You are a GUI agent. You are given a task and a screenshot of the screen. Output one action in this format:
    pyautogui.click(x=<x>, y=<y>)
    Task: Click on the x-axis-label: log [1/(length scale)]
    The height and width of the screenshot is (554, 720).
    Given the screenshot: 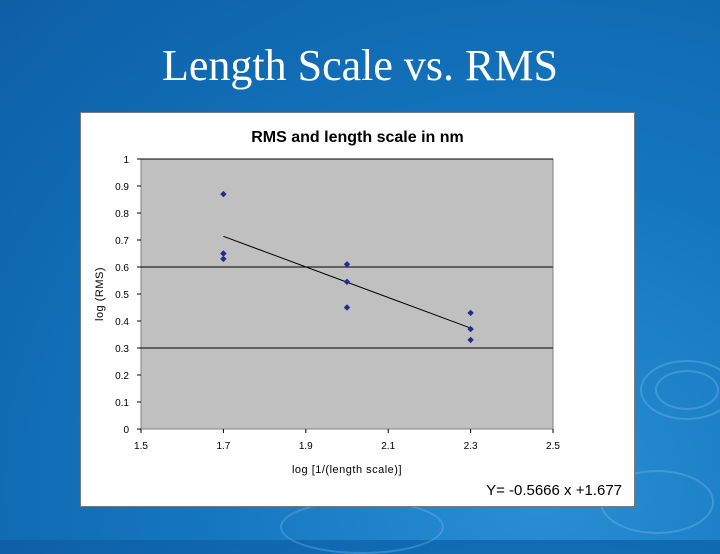 What is the action you would take?
    pyautogui.click(x=347, y=470)
    